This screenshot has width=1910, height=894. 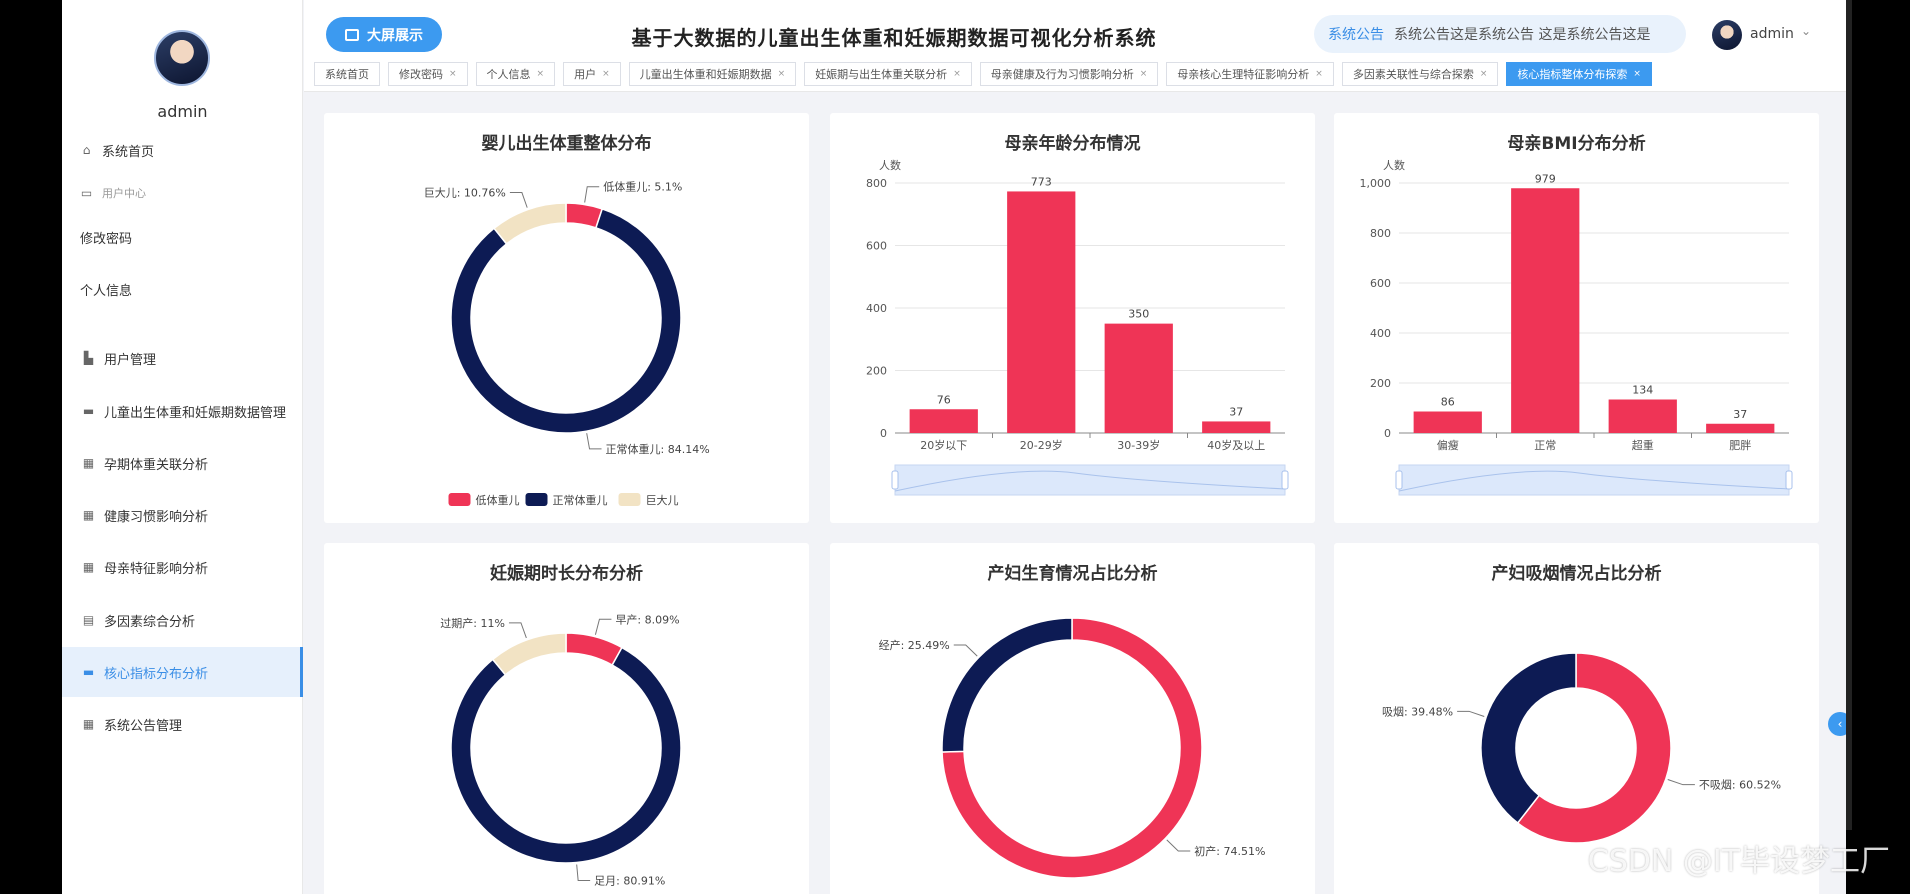 I want to click on chart-svg: 初产: 74.51% 经产: 25.49%, so click(x=1072, y=748).